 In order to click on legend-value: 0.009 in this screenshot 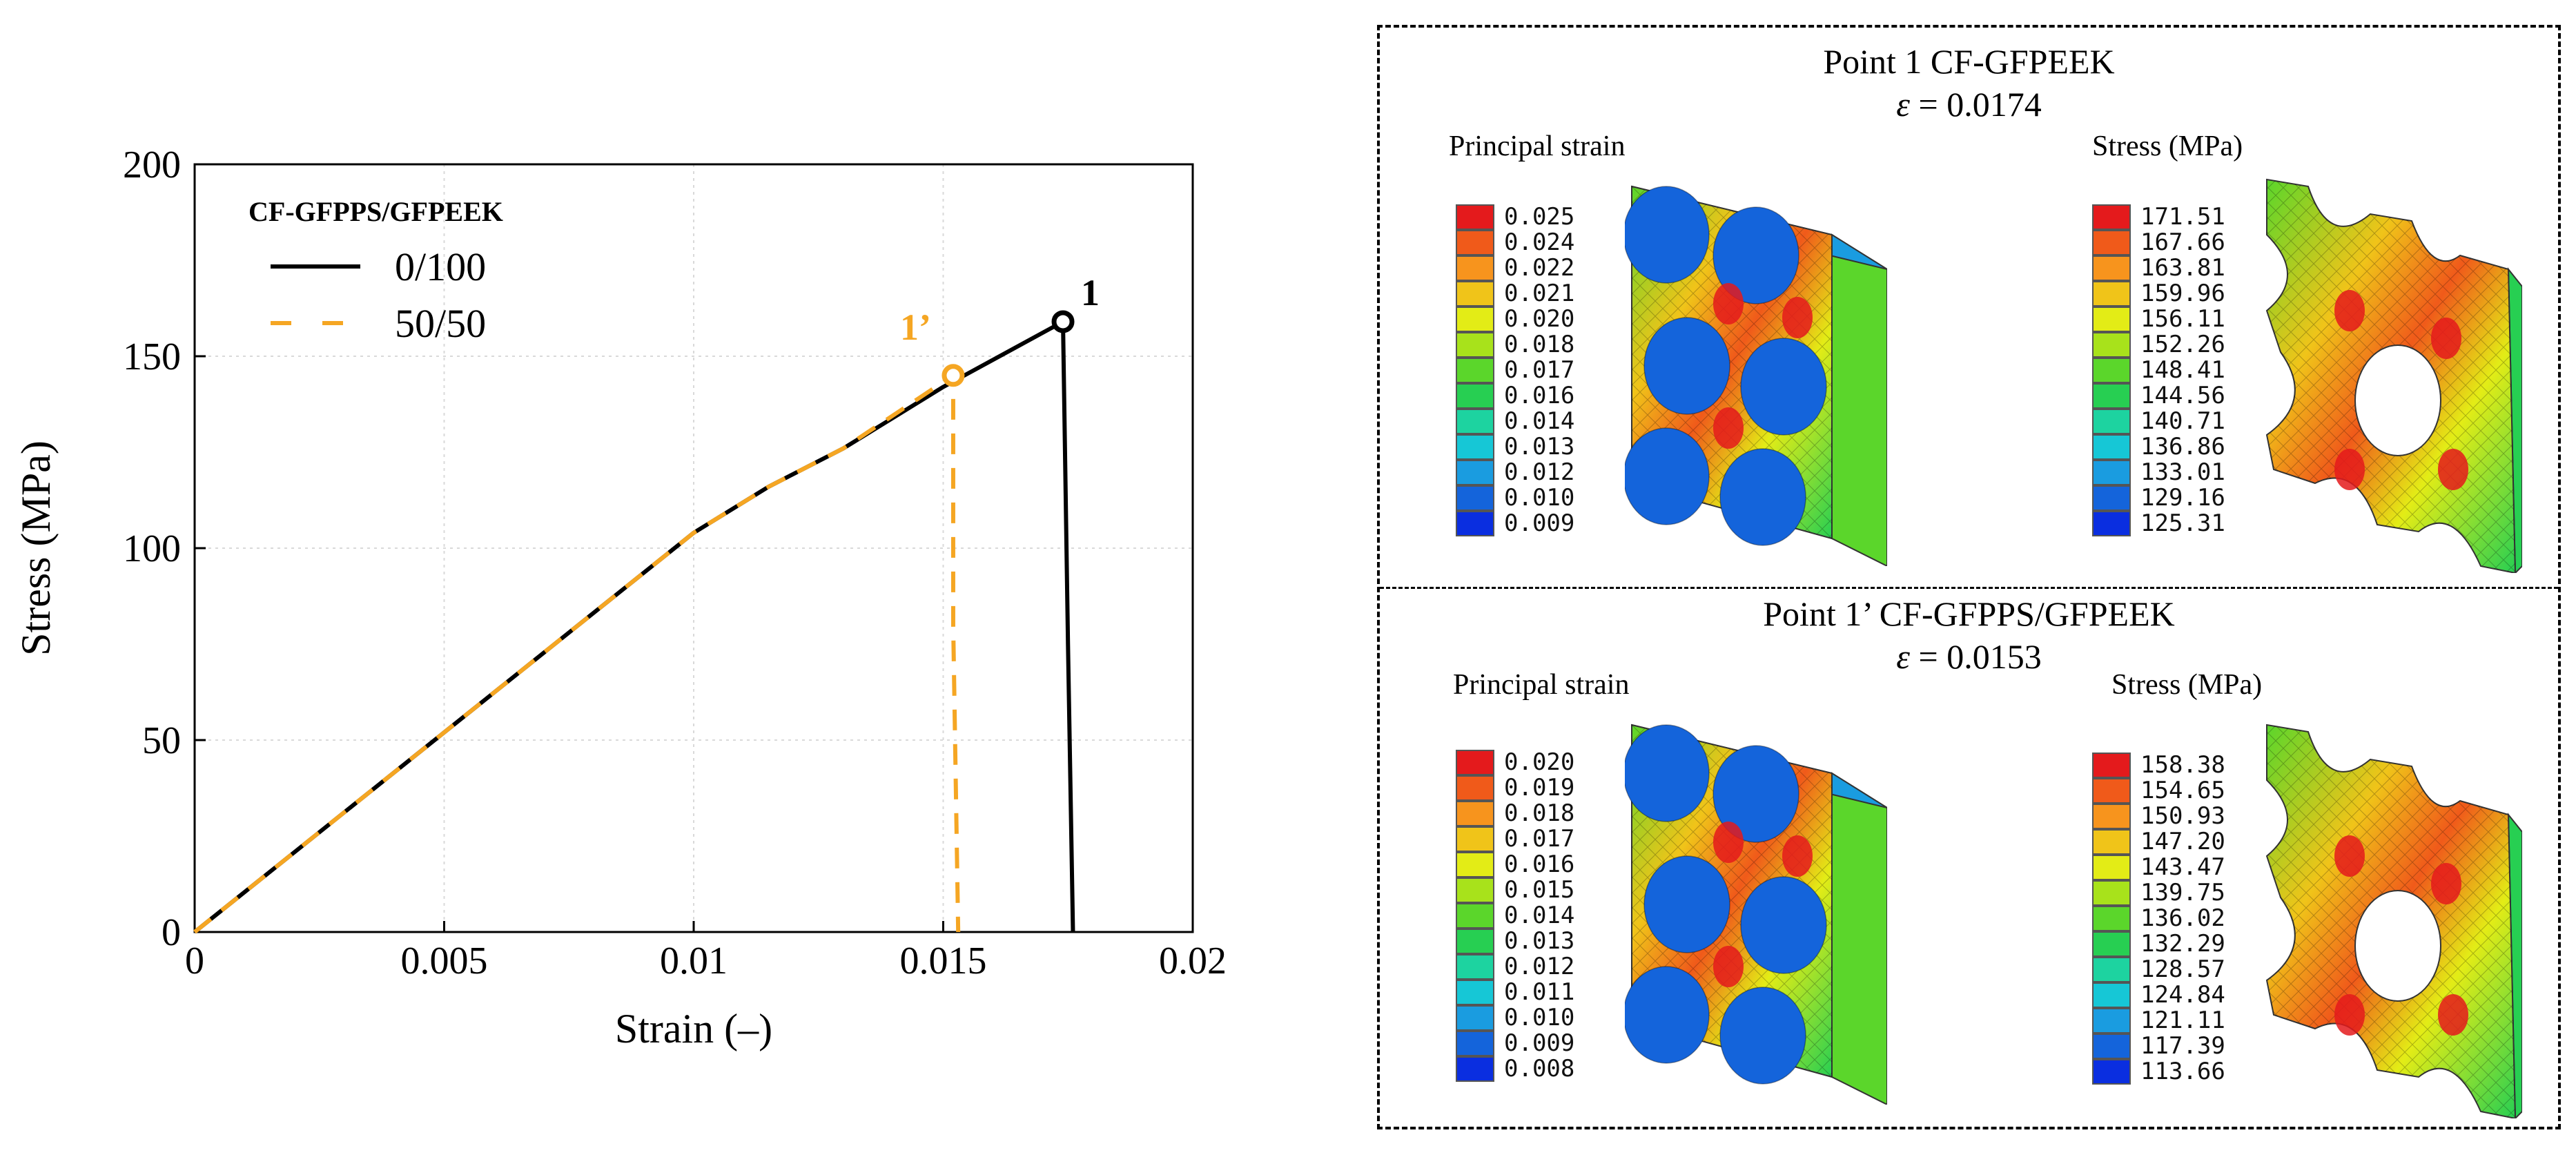, I will do `click(1539, 523)`.